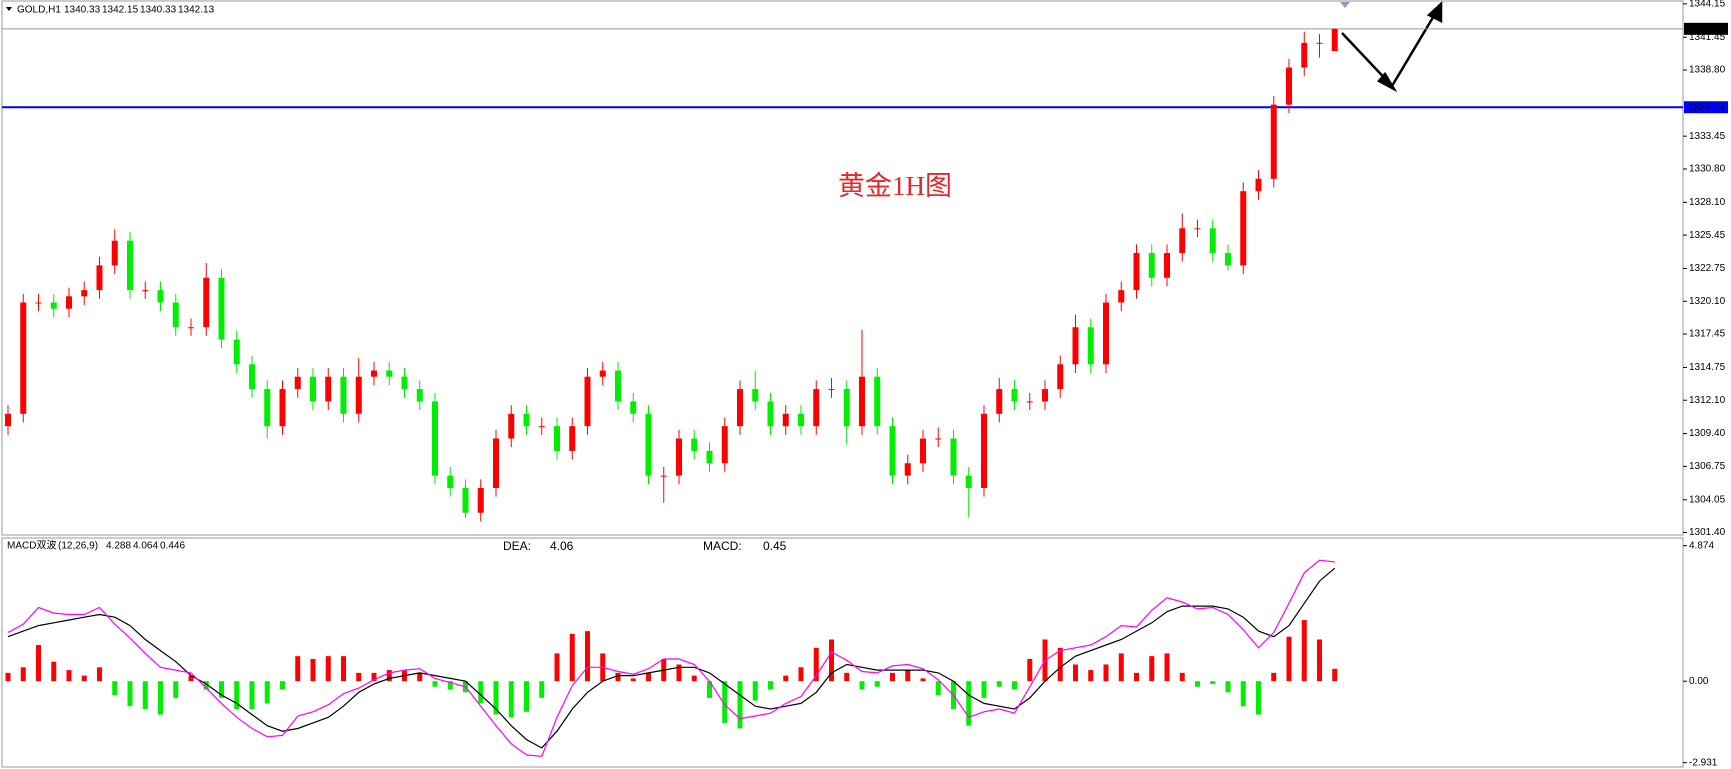 The image size is (1731, 769). What do you see at coordinates (1707, 235) in the screenshot?
I see `y-tick-label: 1325.45` at bounding box center [1707, 235].